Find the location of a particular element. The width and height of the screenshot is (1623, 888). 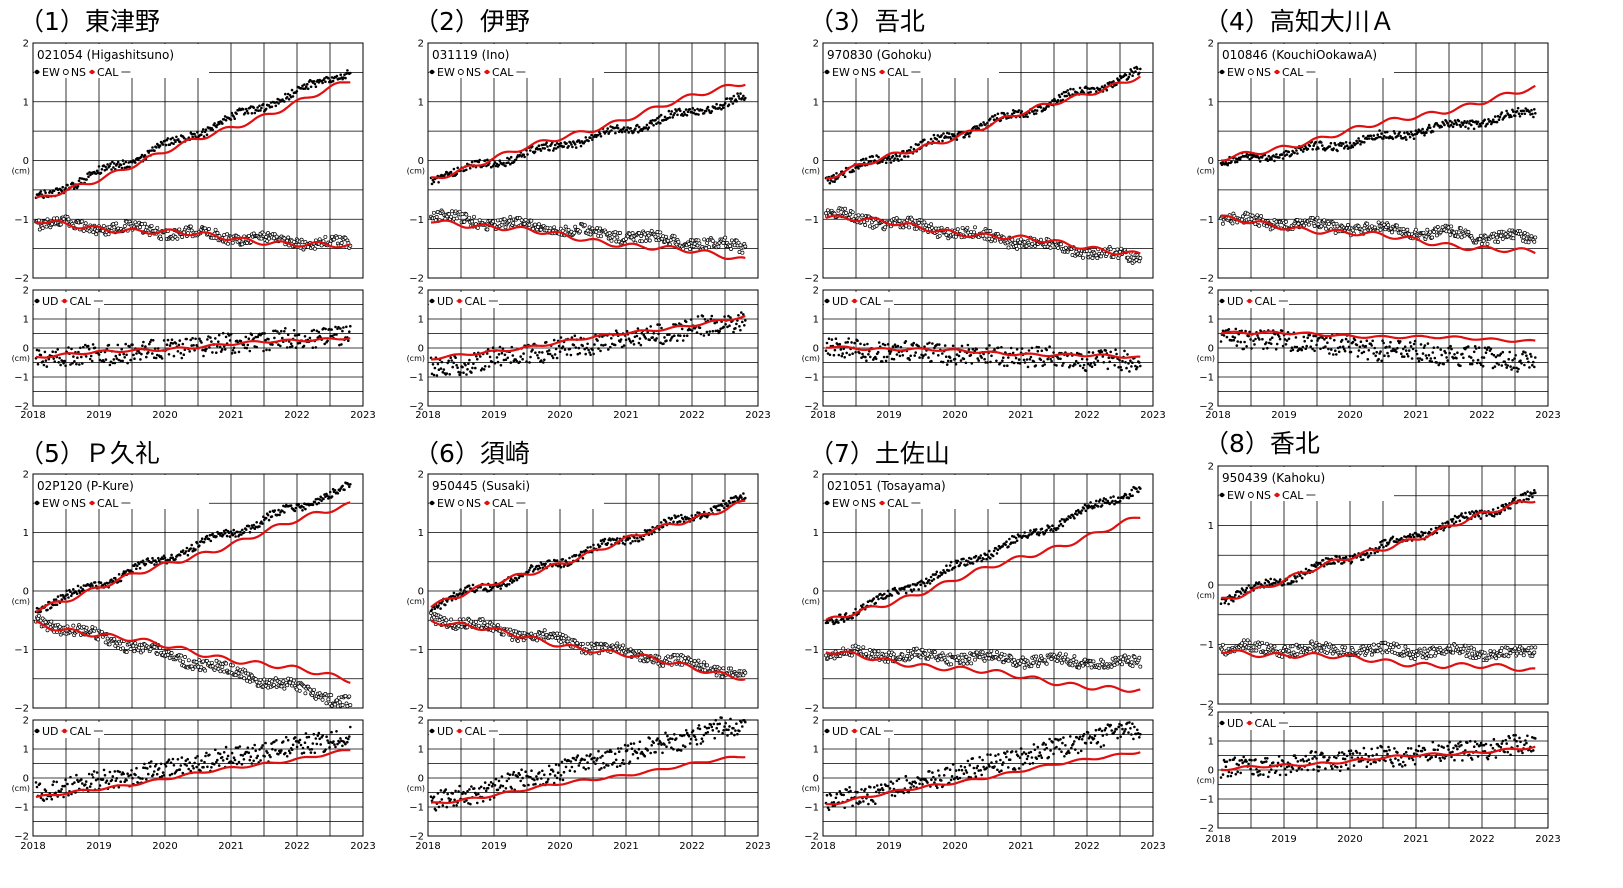

x-tick-label: 2021 is located at coordinates (230, 415).